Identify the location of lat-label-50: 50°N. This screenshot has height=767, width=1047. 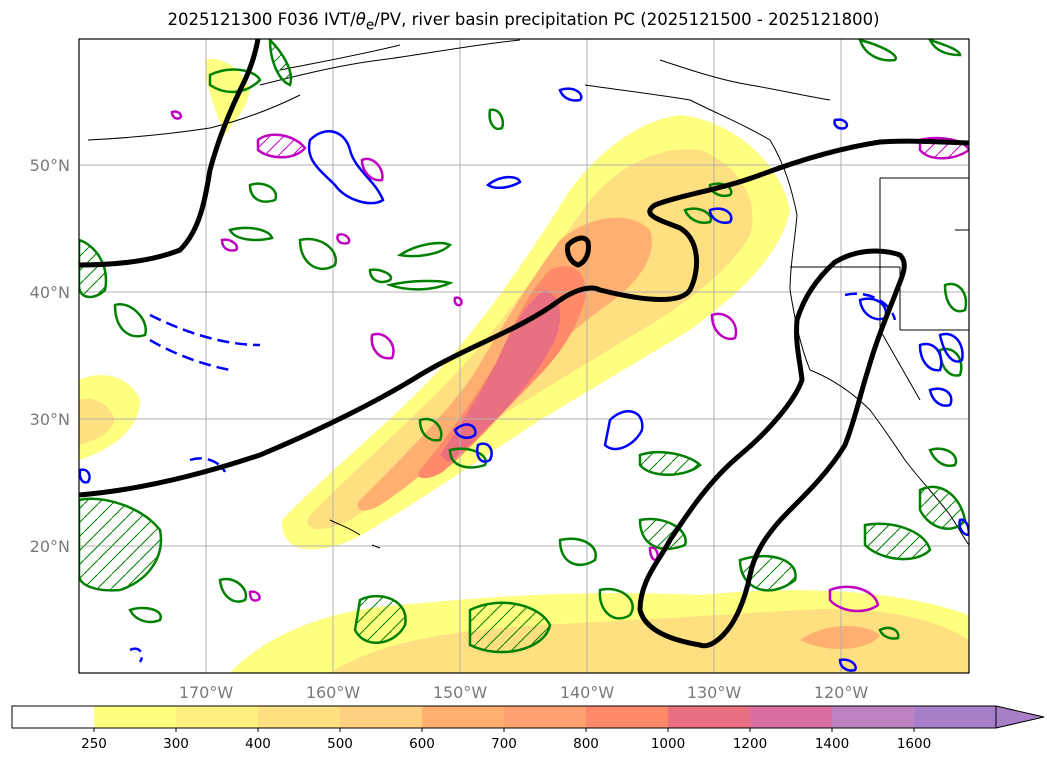
(50, 165).